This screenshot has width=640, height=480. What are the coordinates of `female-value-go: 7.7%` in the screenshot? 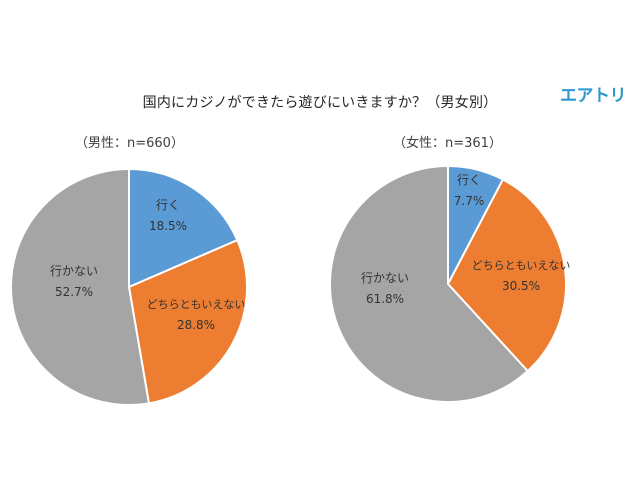 It's located at (469, 201).